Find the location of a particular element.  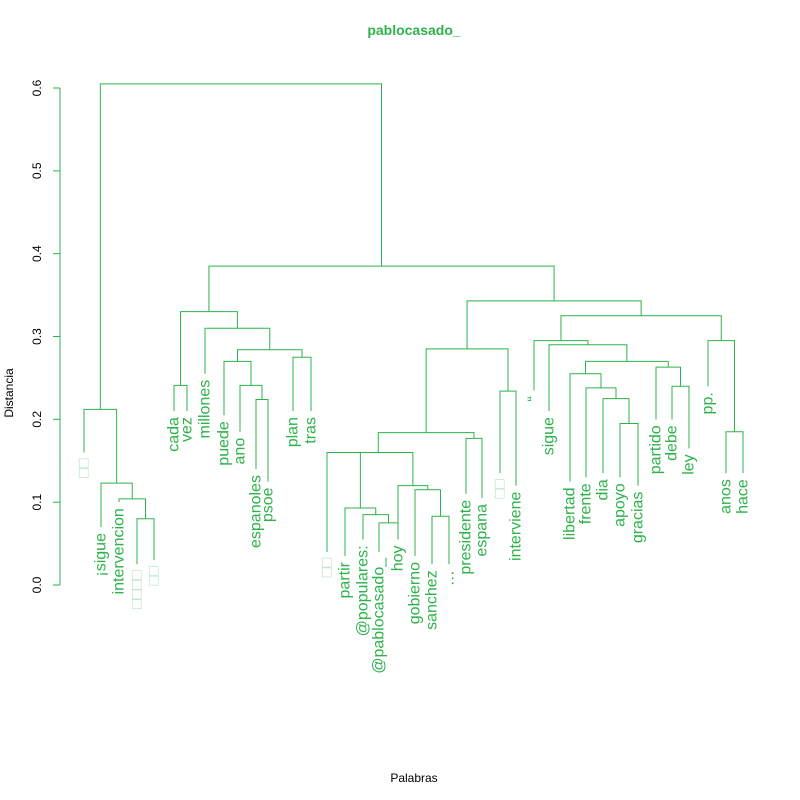

leaf-label: psoe is located at coordinates (268, 504).